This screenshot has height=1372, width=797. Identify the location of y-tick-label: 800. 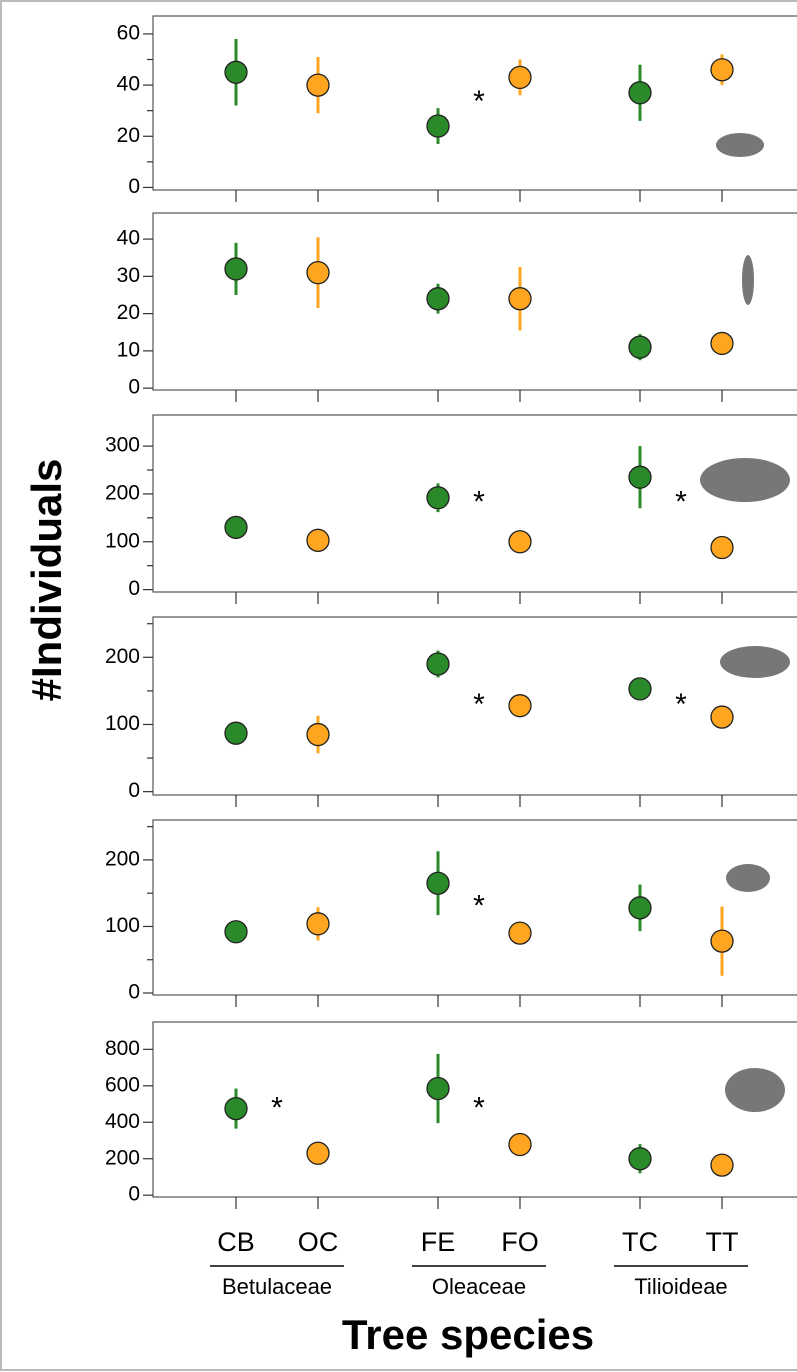
(122, 1048).